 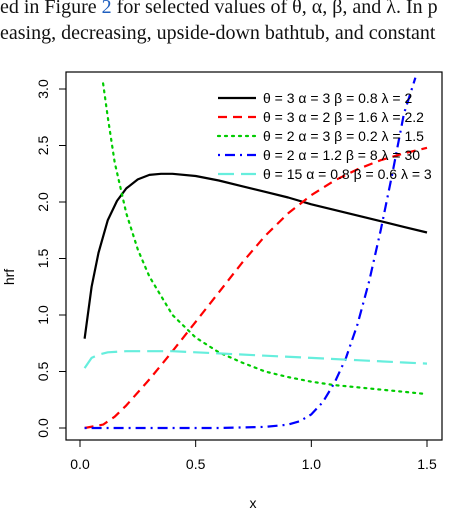 What do you see at coordinates (343, 117) in the screenshot?
I see `legend-entry-label: θ = 3 α = 2 β = 1.6 λ = 2.2` at bounding box center [343, 117].